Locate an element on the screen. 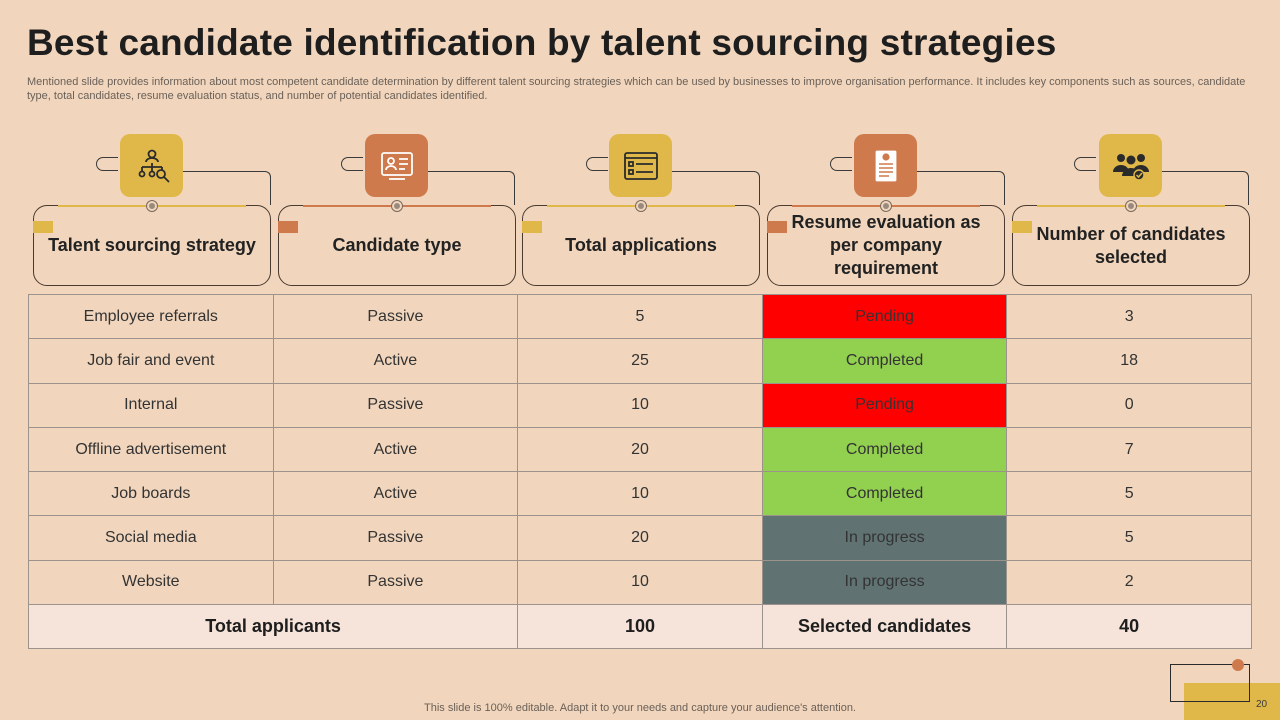 The height and width of the screenshot is (720, 1280). table-row: Internal Passive 10 Pending 0 is located at coordinates (640, 405).